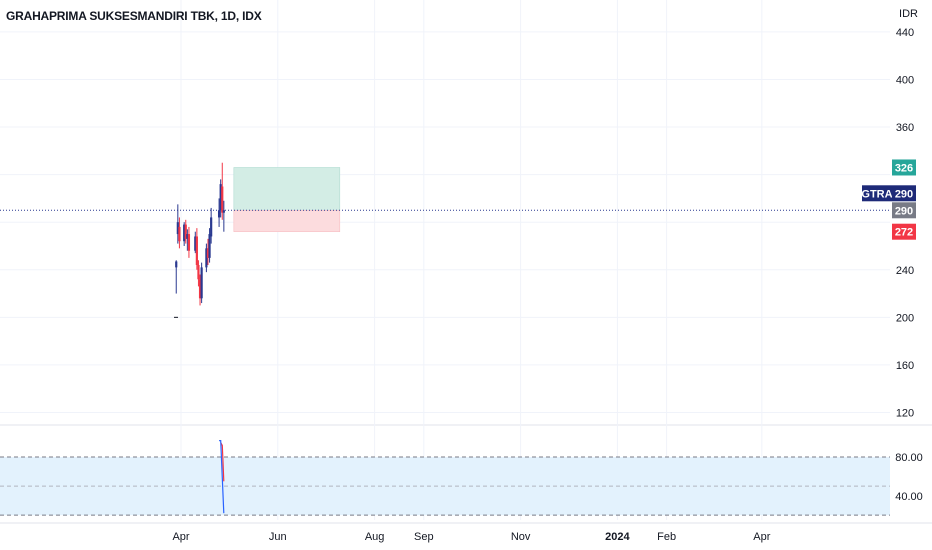 The width and height of the screenshot is (932, 550). What do you see at coordinates (905, 318) in the screenshot?
I see `y-tick-label: 200` at bounding box center [905, 318].